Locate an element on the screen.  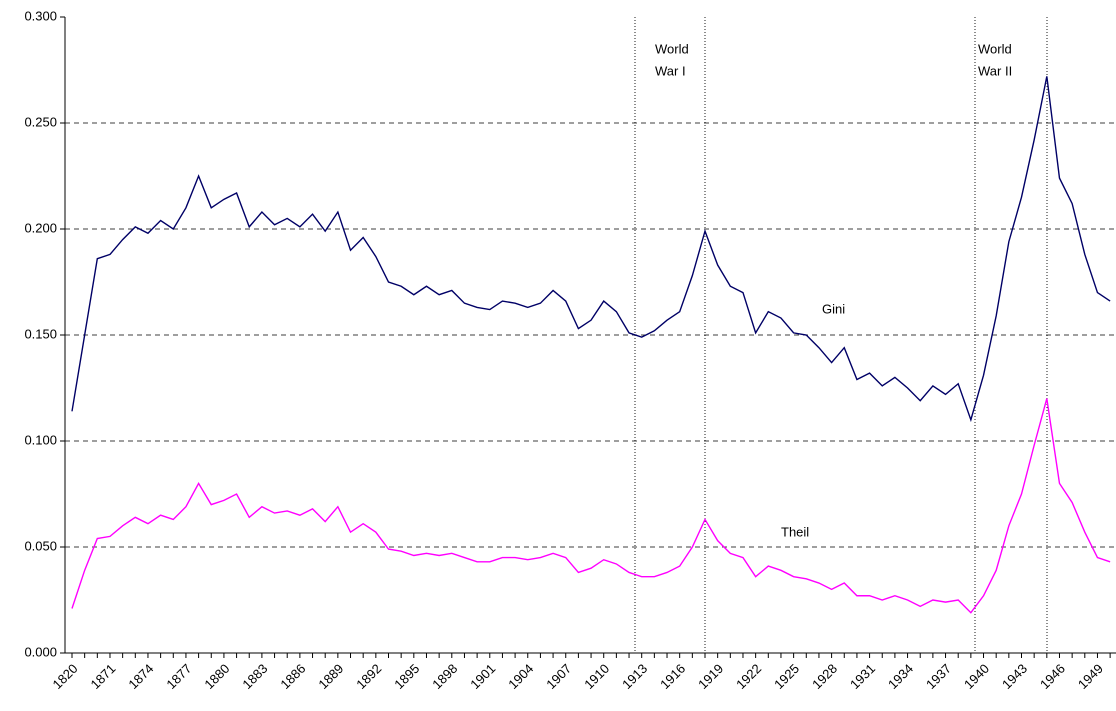
x-tick-label: 1916 is located at coordinates (672, 676).